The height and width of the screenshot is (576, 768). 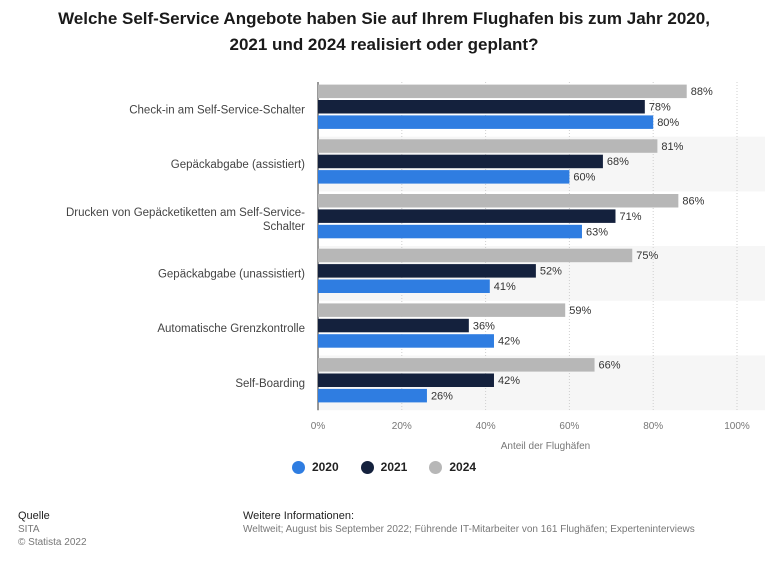 I want to click on legend-item-2020: 2020, so click(x=315, y=467).